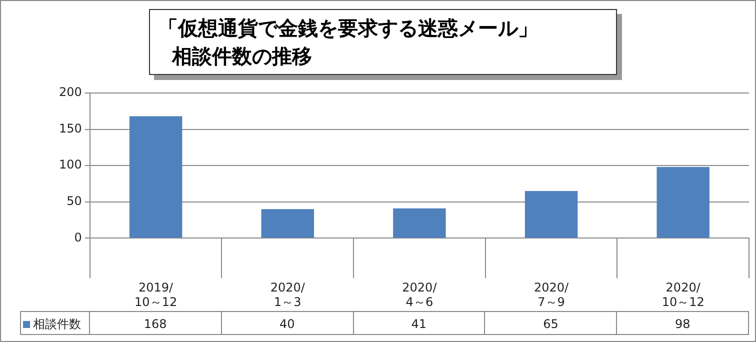  I want to click on data-label: 168, so click(155, 323).